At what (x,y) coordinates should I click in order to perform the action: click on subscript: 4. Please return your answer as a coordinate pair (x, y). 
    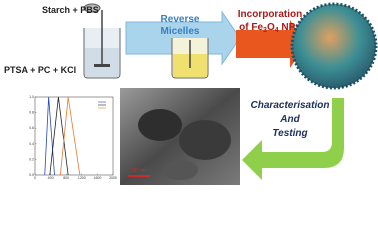
    Looking at the image, I should click on (277, 30).